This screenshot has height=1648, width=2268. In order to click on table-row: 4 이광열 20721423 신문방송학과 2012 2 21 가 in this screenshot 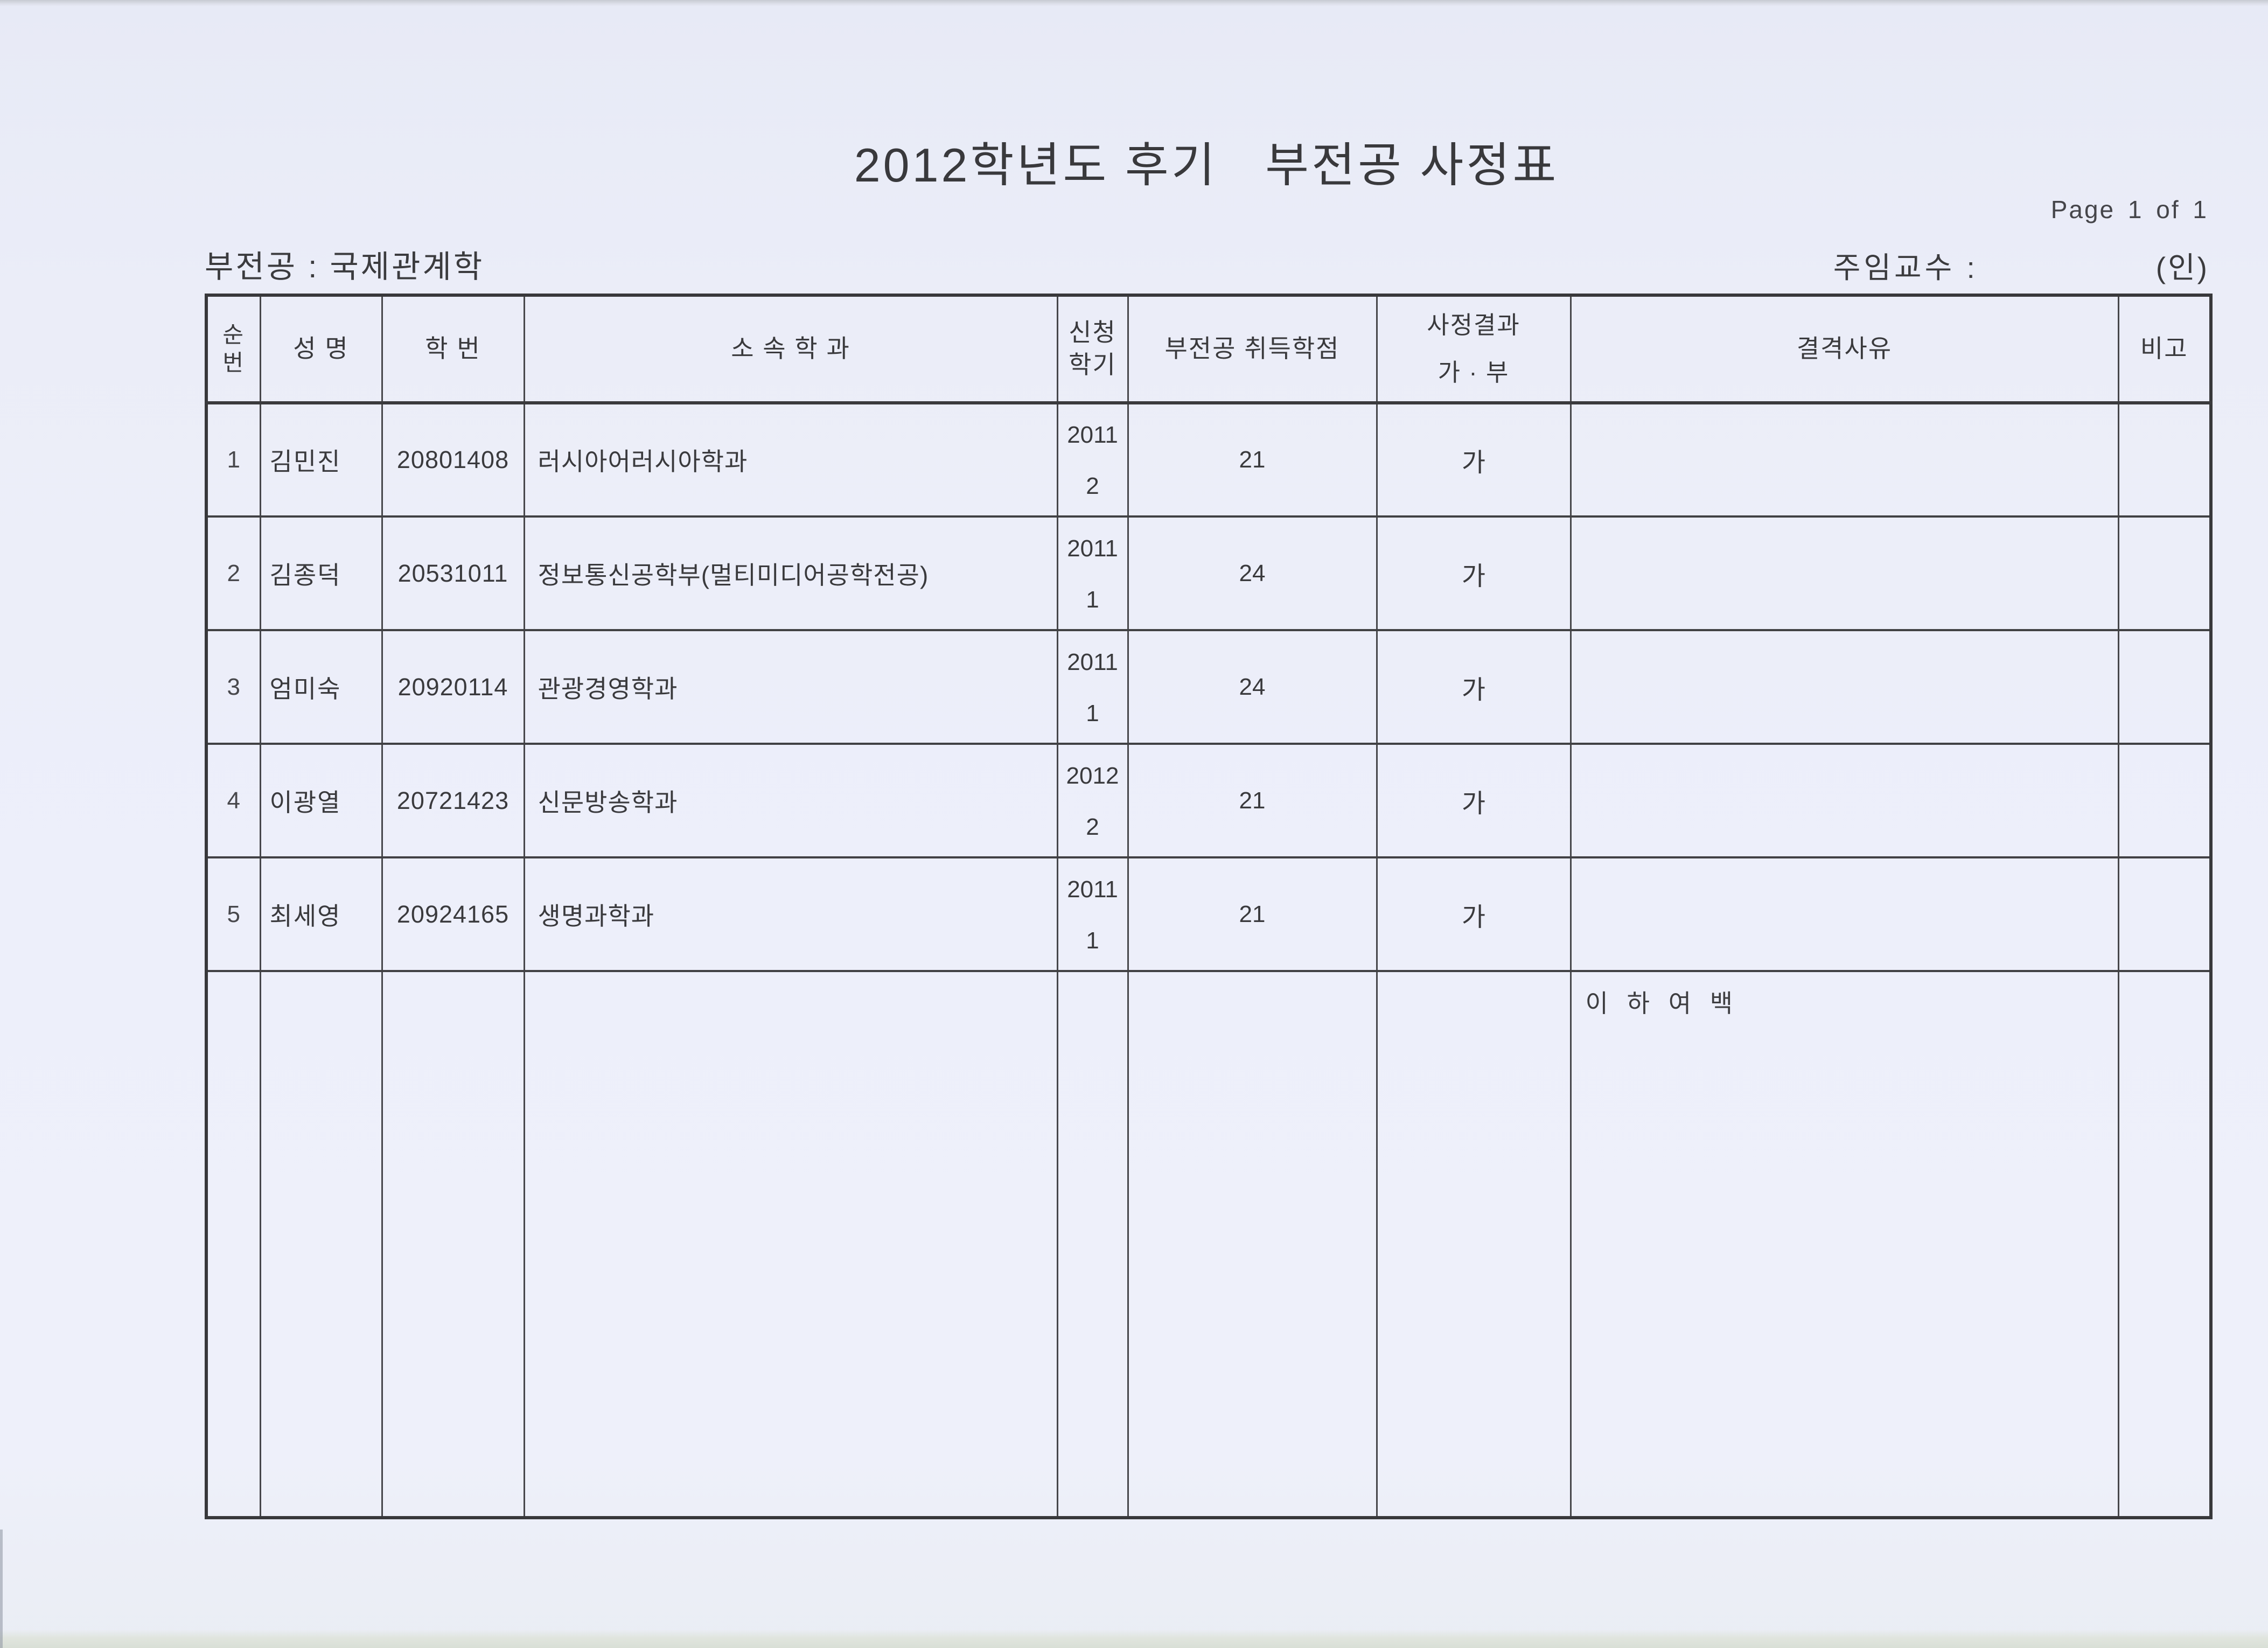, I will do `click(1208, 800)`.